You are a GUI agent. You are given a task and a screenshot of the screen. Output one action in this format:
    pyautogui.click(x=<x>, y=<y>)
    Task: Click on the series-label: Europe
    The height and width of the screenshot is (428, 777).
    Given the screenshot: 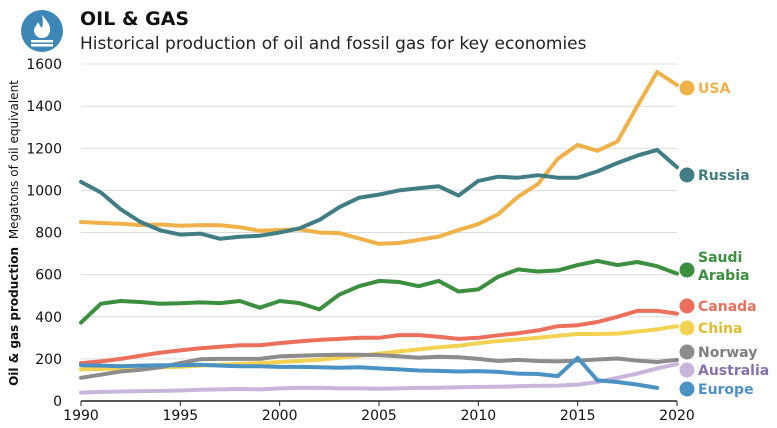 What is the action you would take?
    pyautogui.click(x=726, y=390)
    